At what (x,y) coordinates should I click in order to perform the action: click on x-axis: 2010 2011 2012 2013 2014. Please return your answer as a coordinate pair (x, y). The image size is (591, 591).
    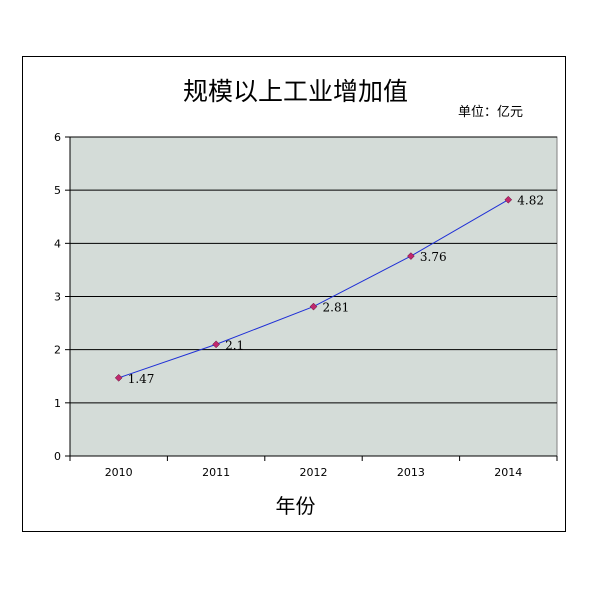
    Looking at the image, I should click on (313, 467).